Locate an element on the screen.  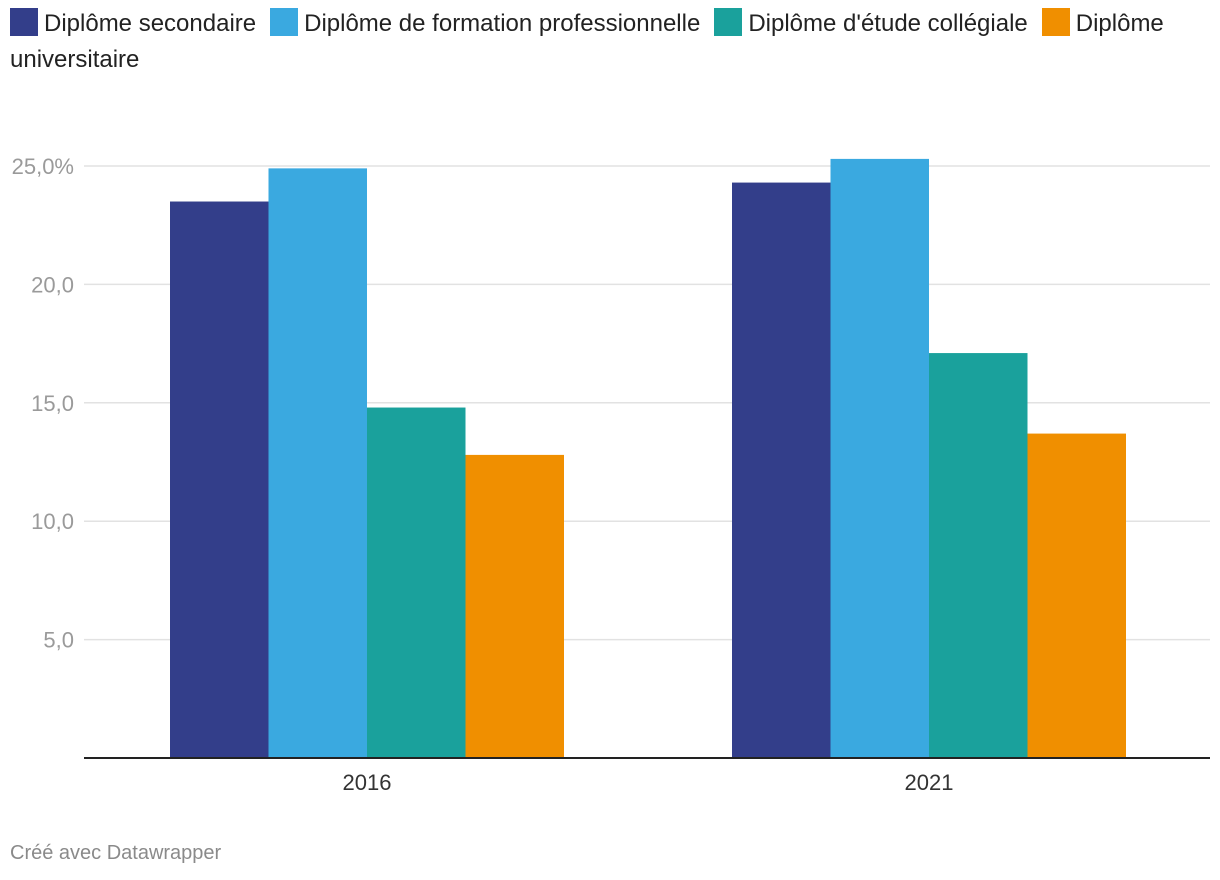
y-tick-label: 15,0 is located at coordinates (52, 403).